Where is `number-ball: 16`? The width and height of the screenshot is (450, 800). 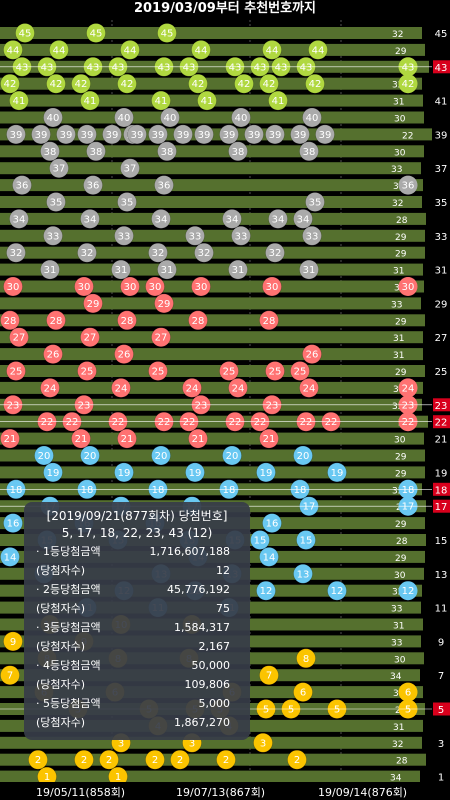 number-ball: 16 is located at coordinates (13, 523).